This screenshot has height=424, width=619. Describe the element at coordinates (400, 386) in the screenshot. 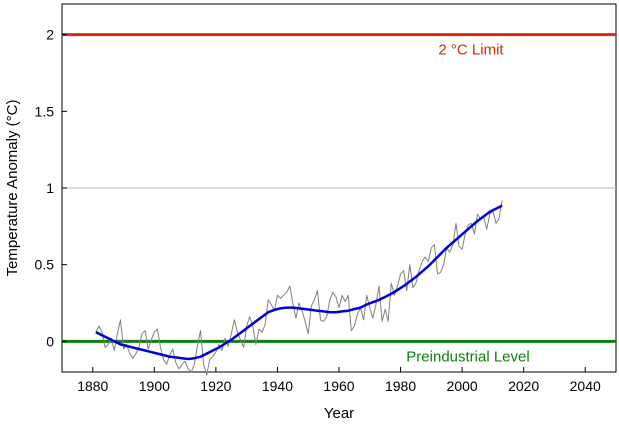

I see `x-tick-label: 1980` at that location.